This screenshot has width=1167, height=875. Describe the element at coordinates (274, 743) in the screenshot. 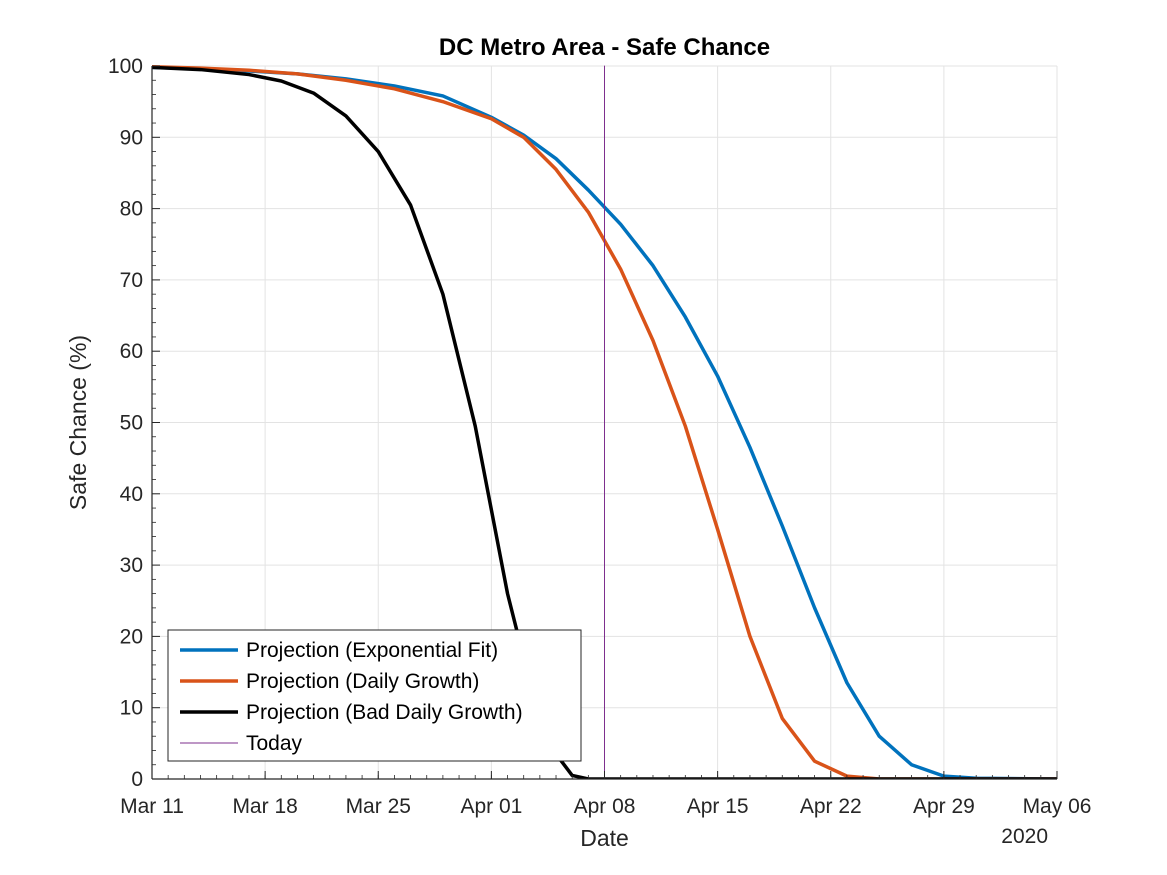

I see `legend-label-today: Today` at that location.